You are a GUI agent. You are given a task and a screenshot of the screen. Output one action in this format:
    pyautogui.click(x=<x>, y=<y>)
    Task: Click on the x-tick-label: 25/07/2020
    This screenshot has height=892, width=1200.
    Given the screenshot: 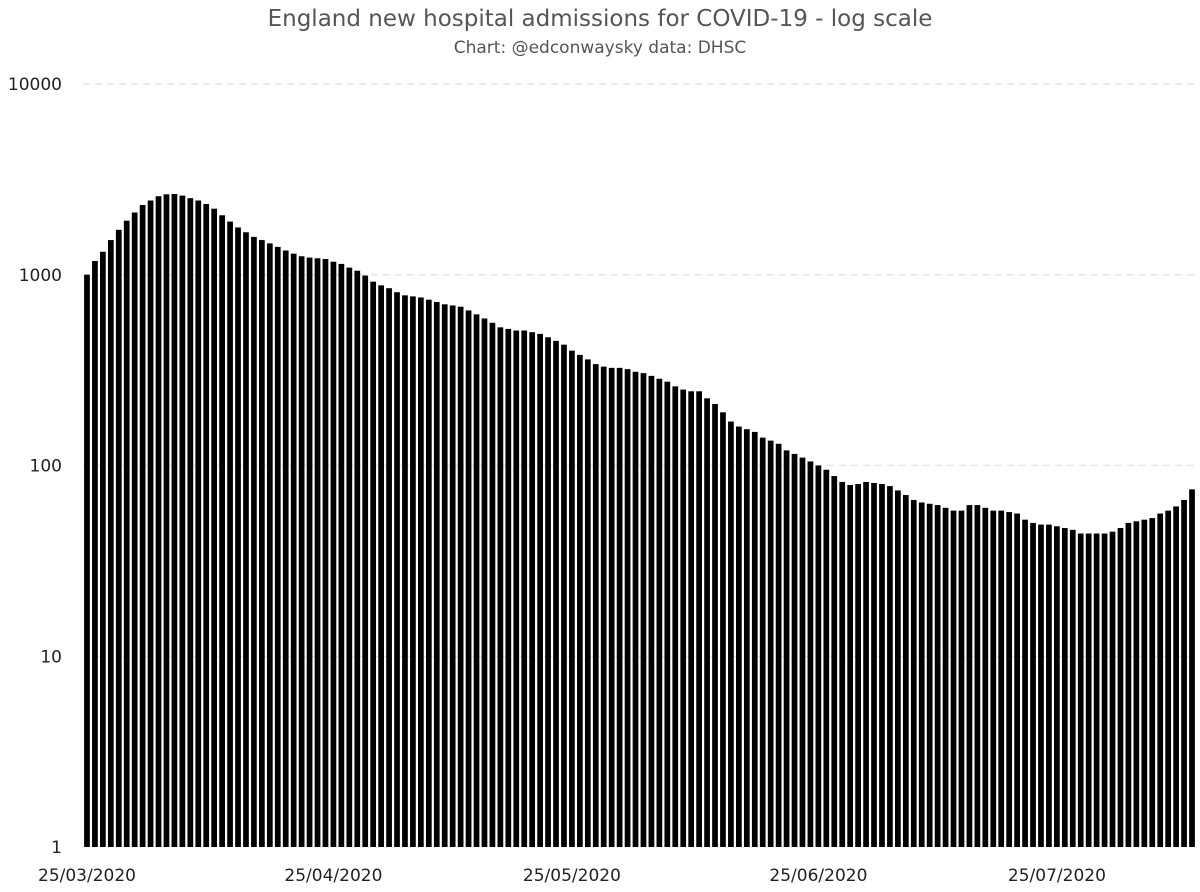 What is the action you would take?
    pyautogui.click(x=1057, y=876)
    